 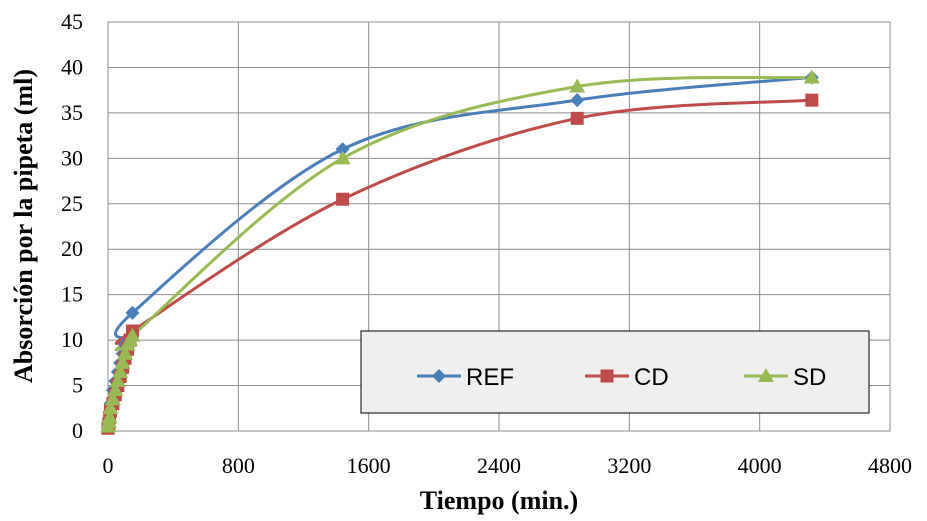 I want to click on x-tick-label: 800, so click(x=238, y=465).